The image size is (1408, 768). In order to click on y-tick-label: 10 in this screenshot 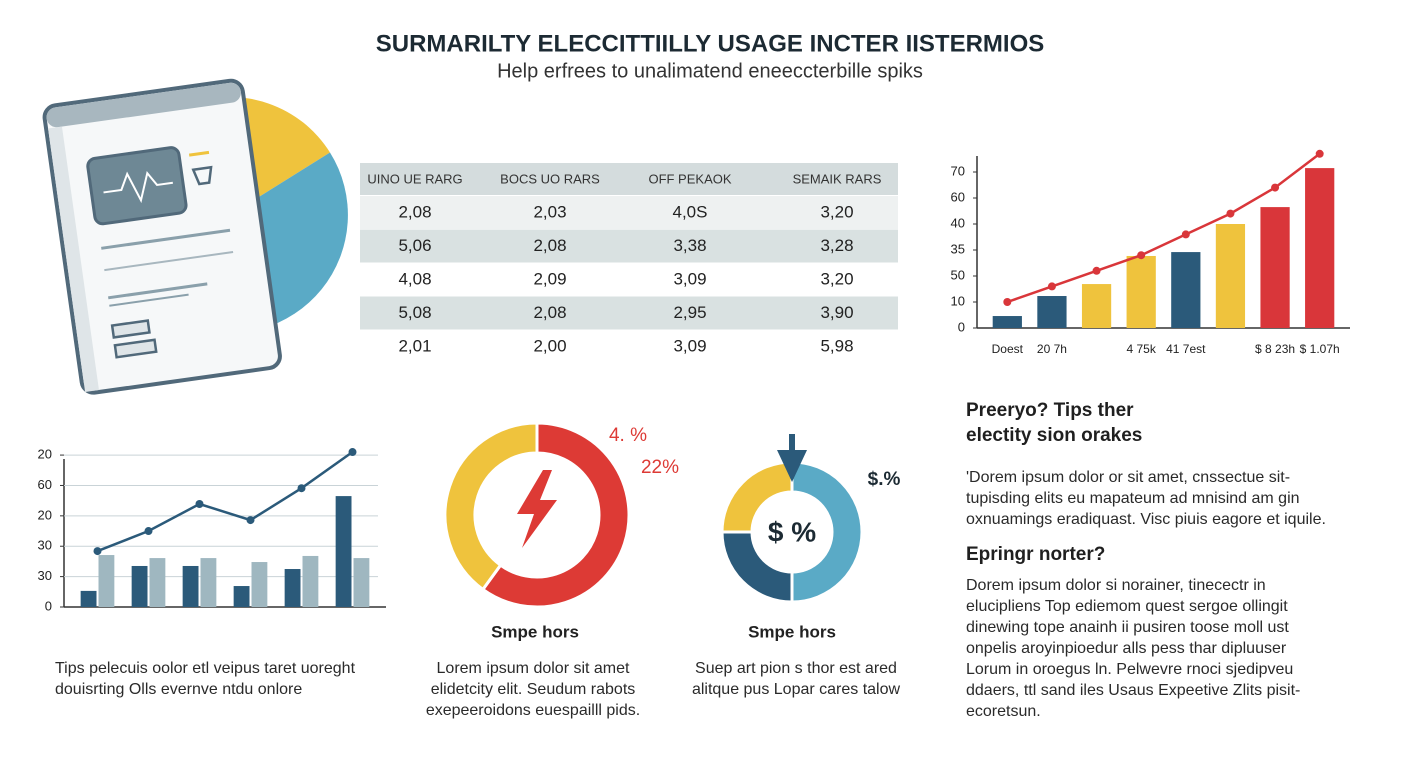, I will do `click(958, 300)`.